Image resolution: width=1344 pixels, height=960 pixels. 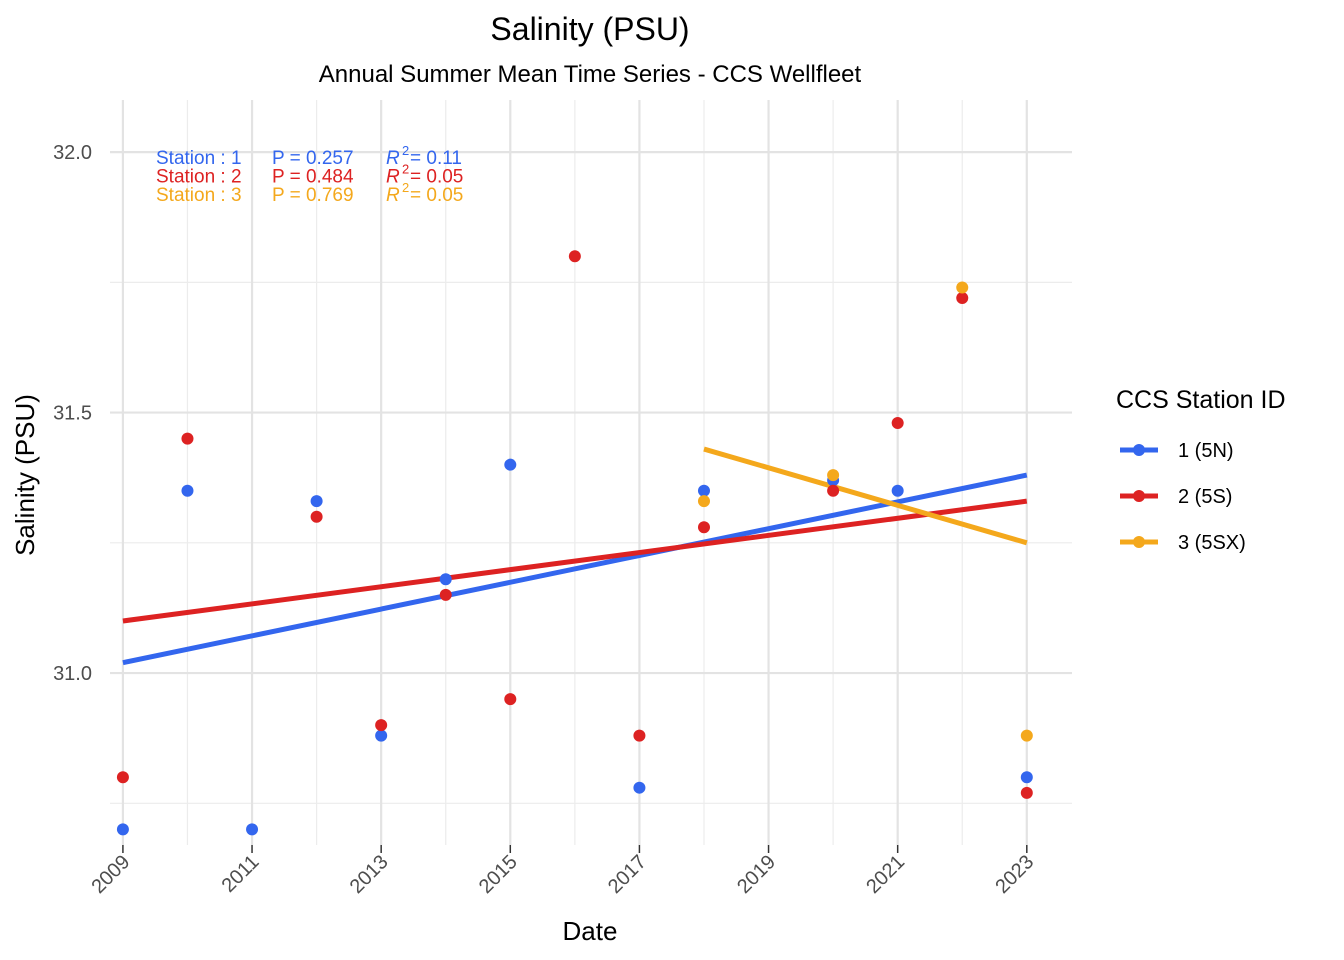 I want to click on x-tick-label: 2009, so click(x=110, y=874).